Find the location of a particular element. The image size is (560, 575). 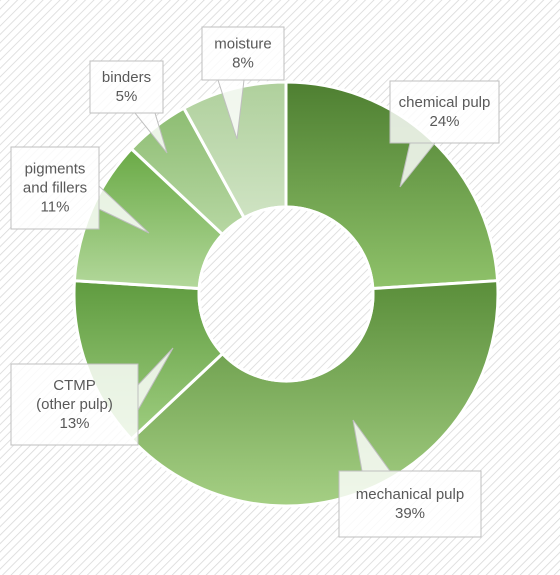

callout-chemical-pulp: chemical pulp 24% is located at coordinates (444, 134).